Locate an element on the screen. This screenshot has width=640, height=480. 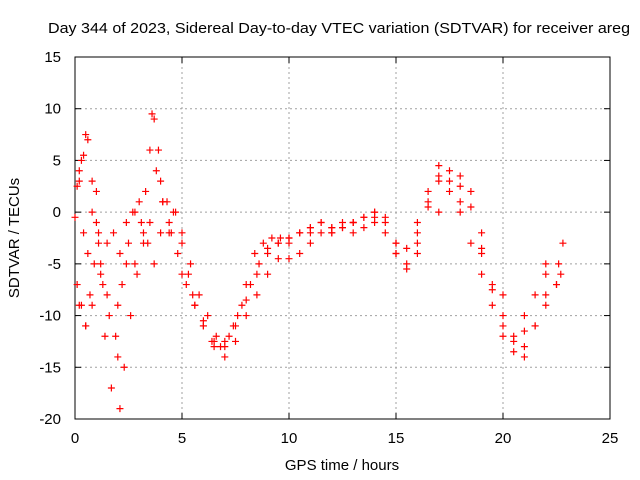
x-tick-label: 25 is located at coordinates (610, 438).